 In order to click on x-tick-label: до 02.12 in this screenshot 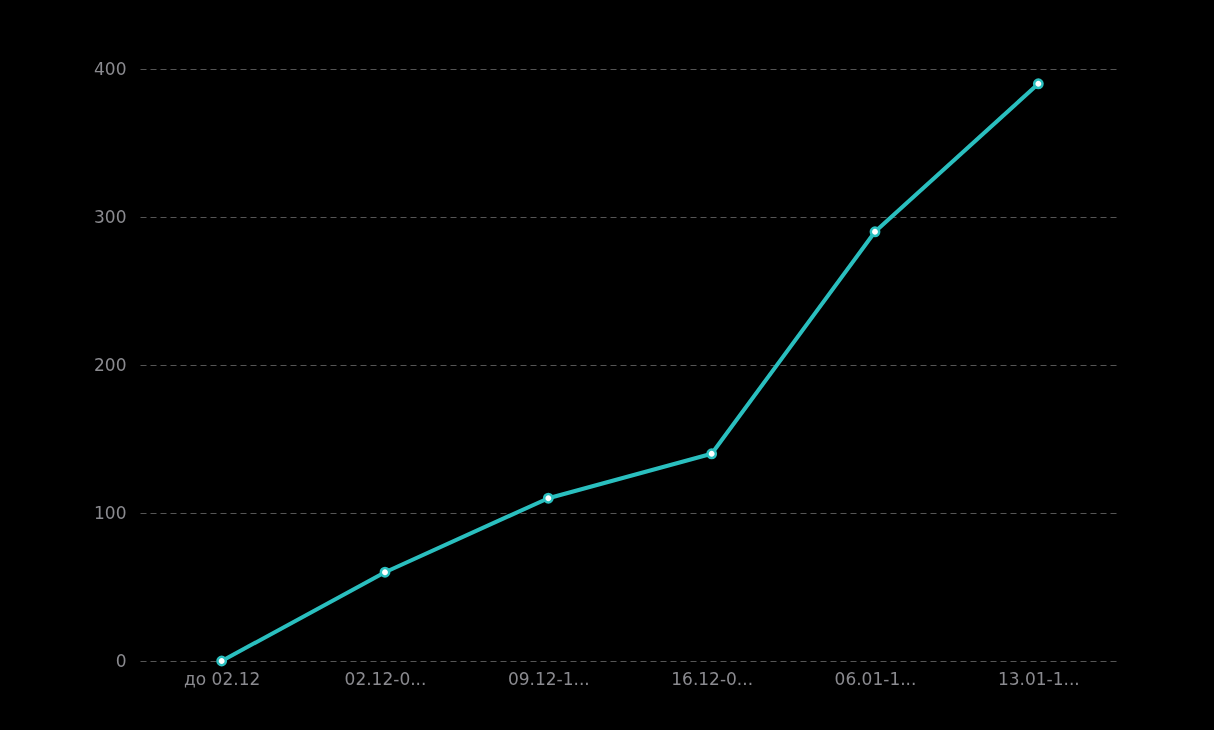, I will do `click(222, 678)`.